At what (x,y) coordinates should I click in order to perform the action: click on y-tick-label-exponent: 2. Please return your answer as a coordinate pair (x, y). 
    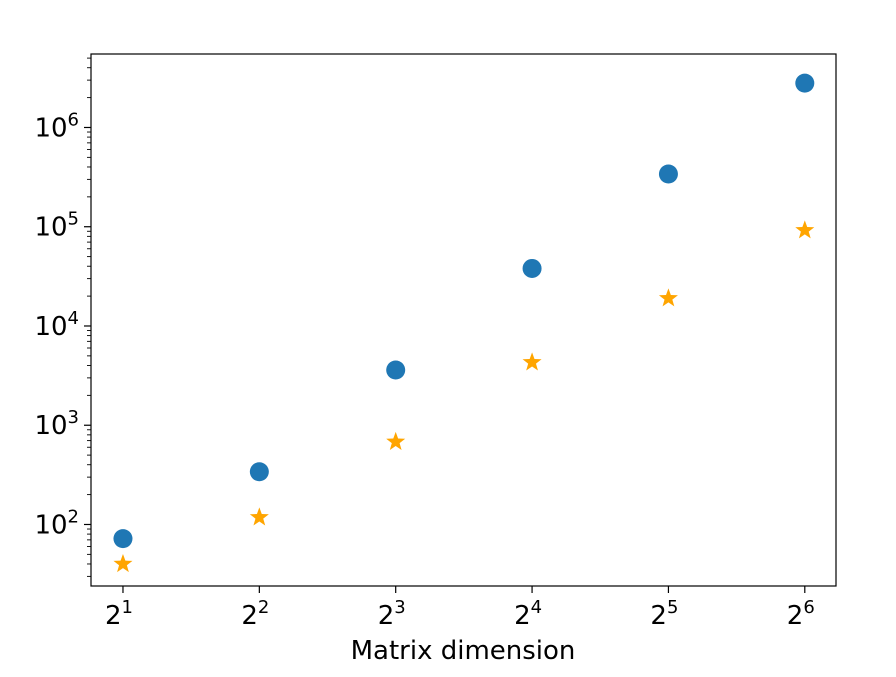
    Looking at the image, I should click on (73, 516).